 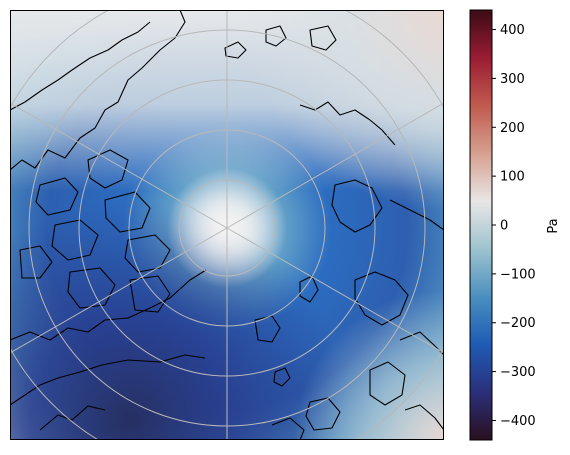 I want to click on colorbar-tick-label: 300, so click(x=512, y=79).